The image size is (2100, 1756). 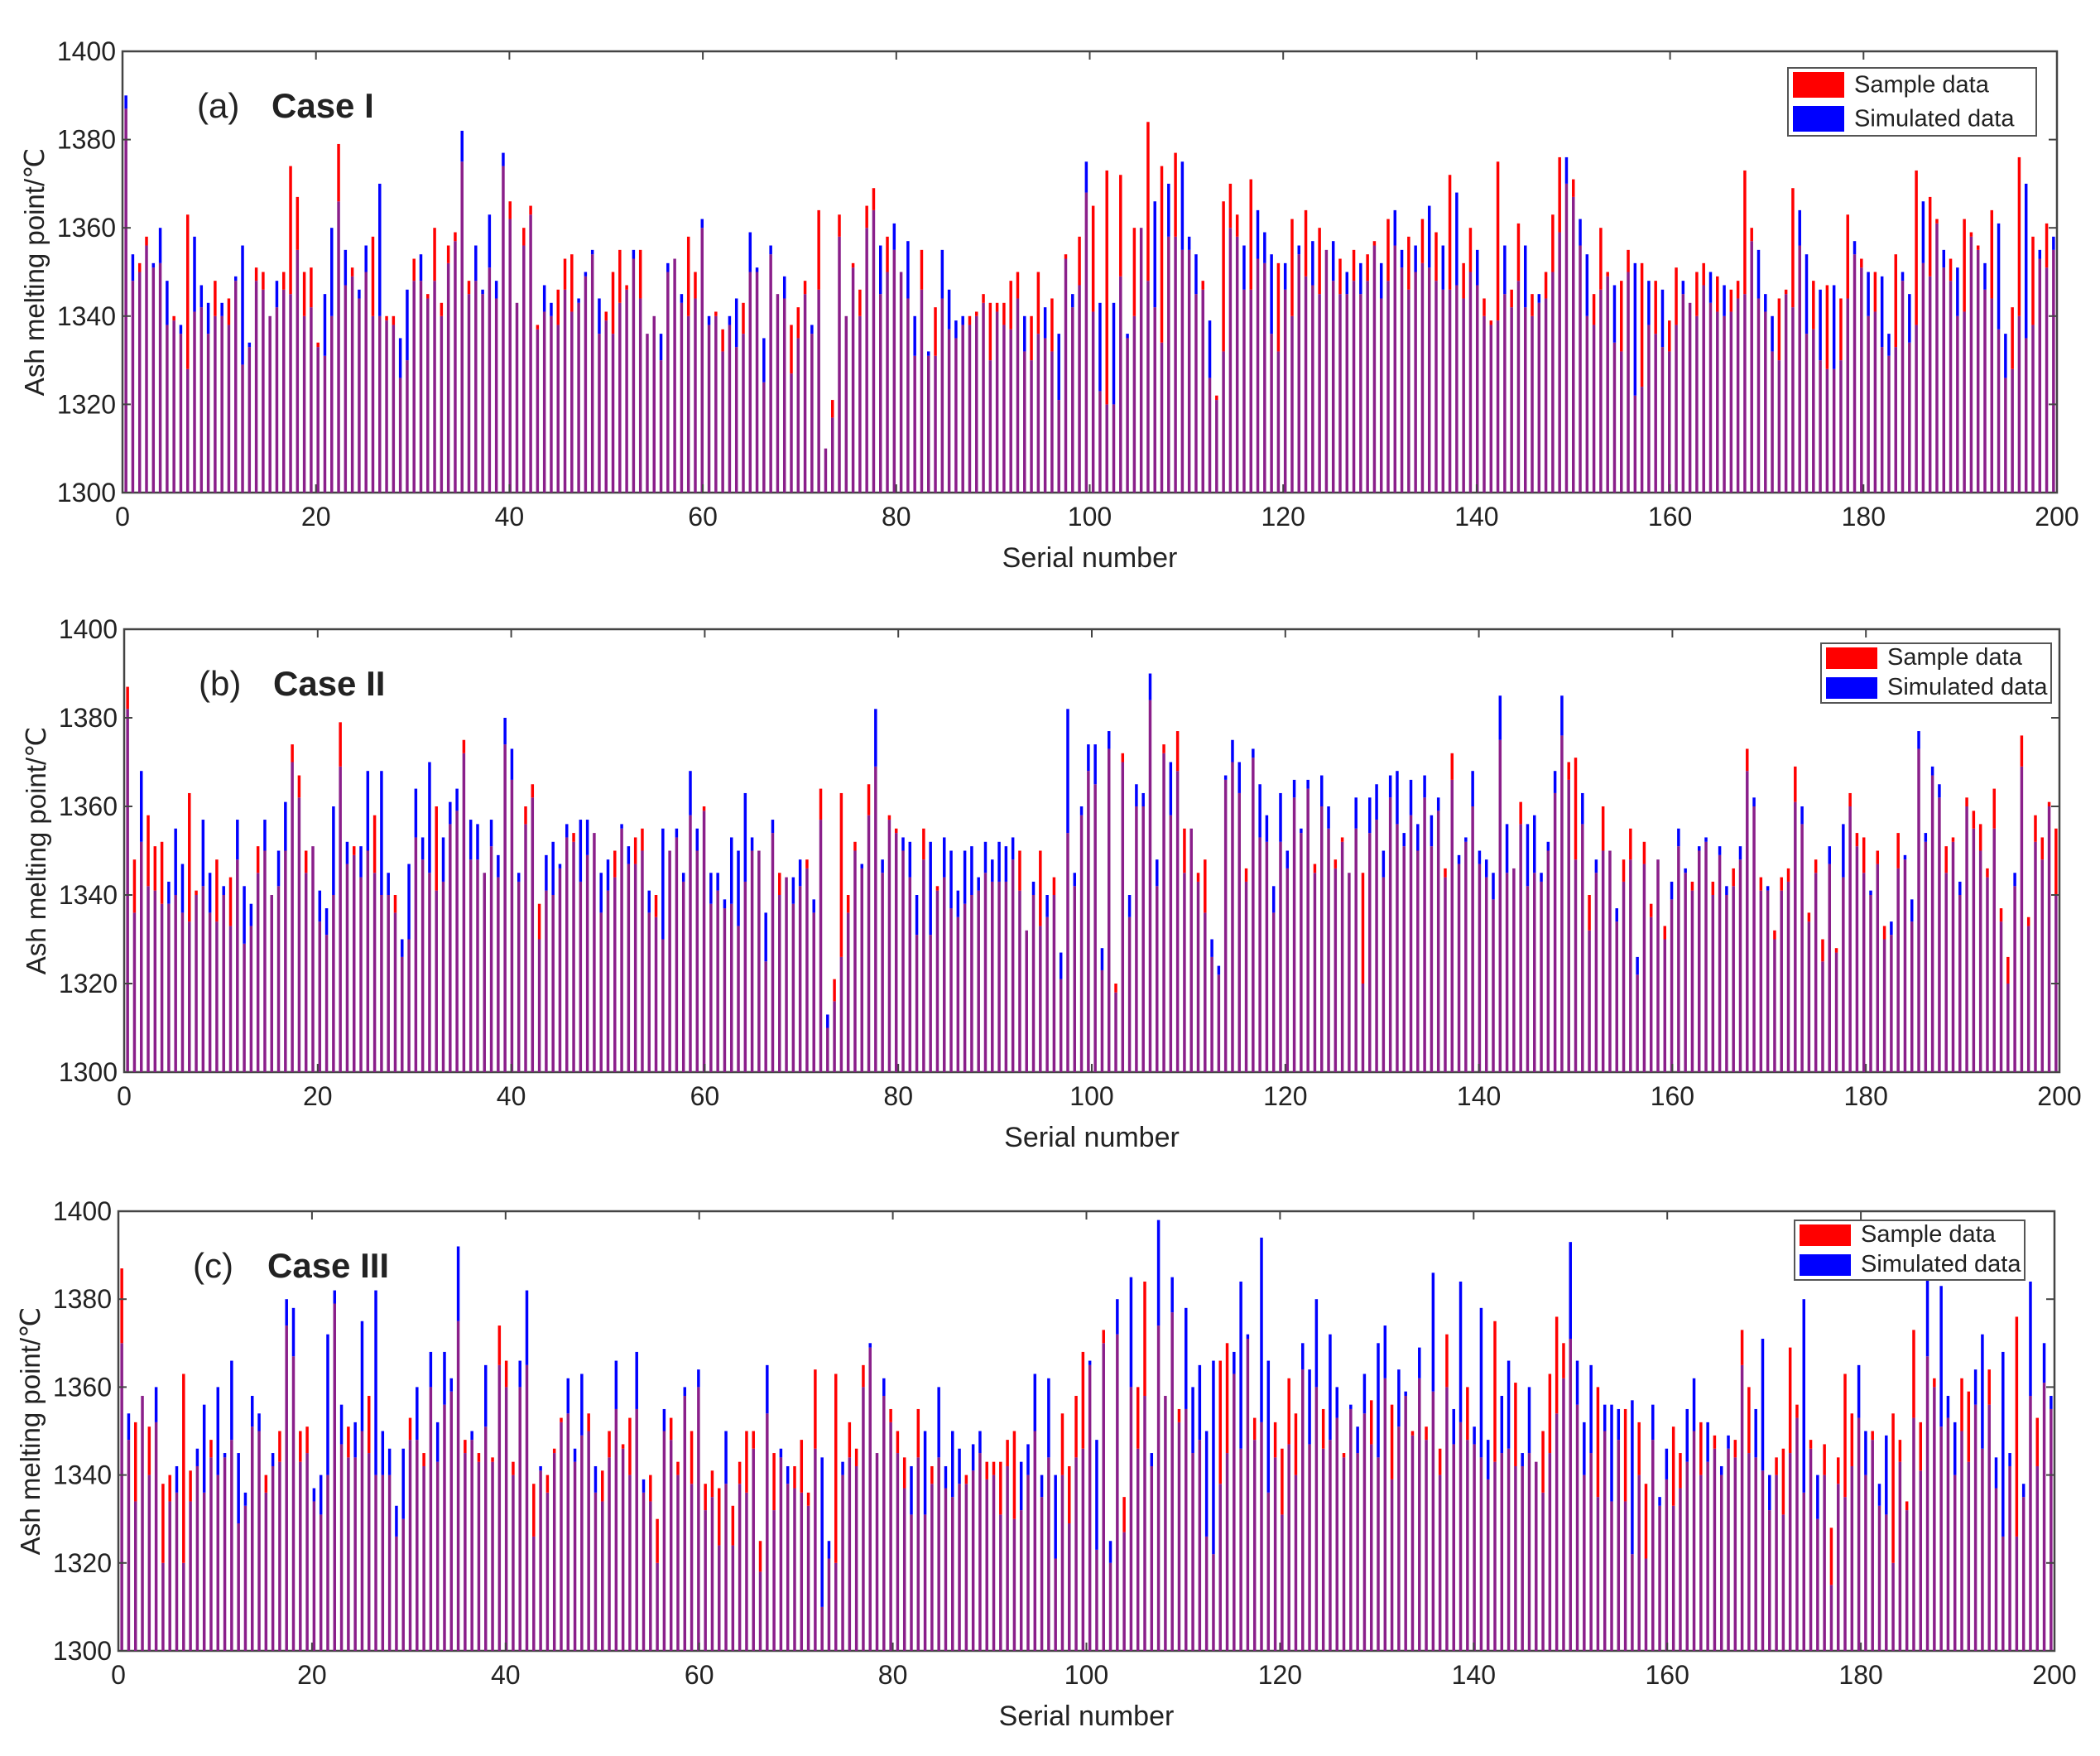 I want to click on panel-title: Case I, so click(x=323, y=105).